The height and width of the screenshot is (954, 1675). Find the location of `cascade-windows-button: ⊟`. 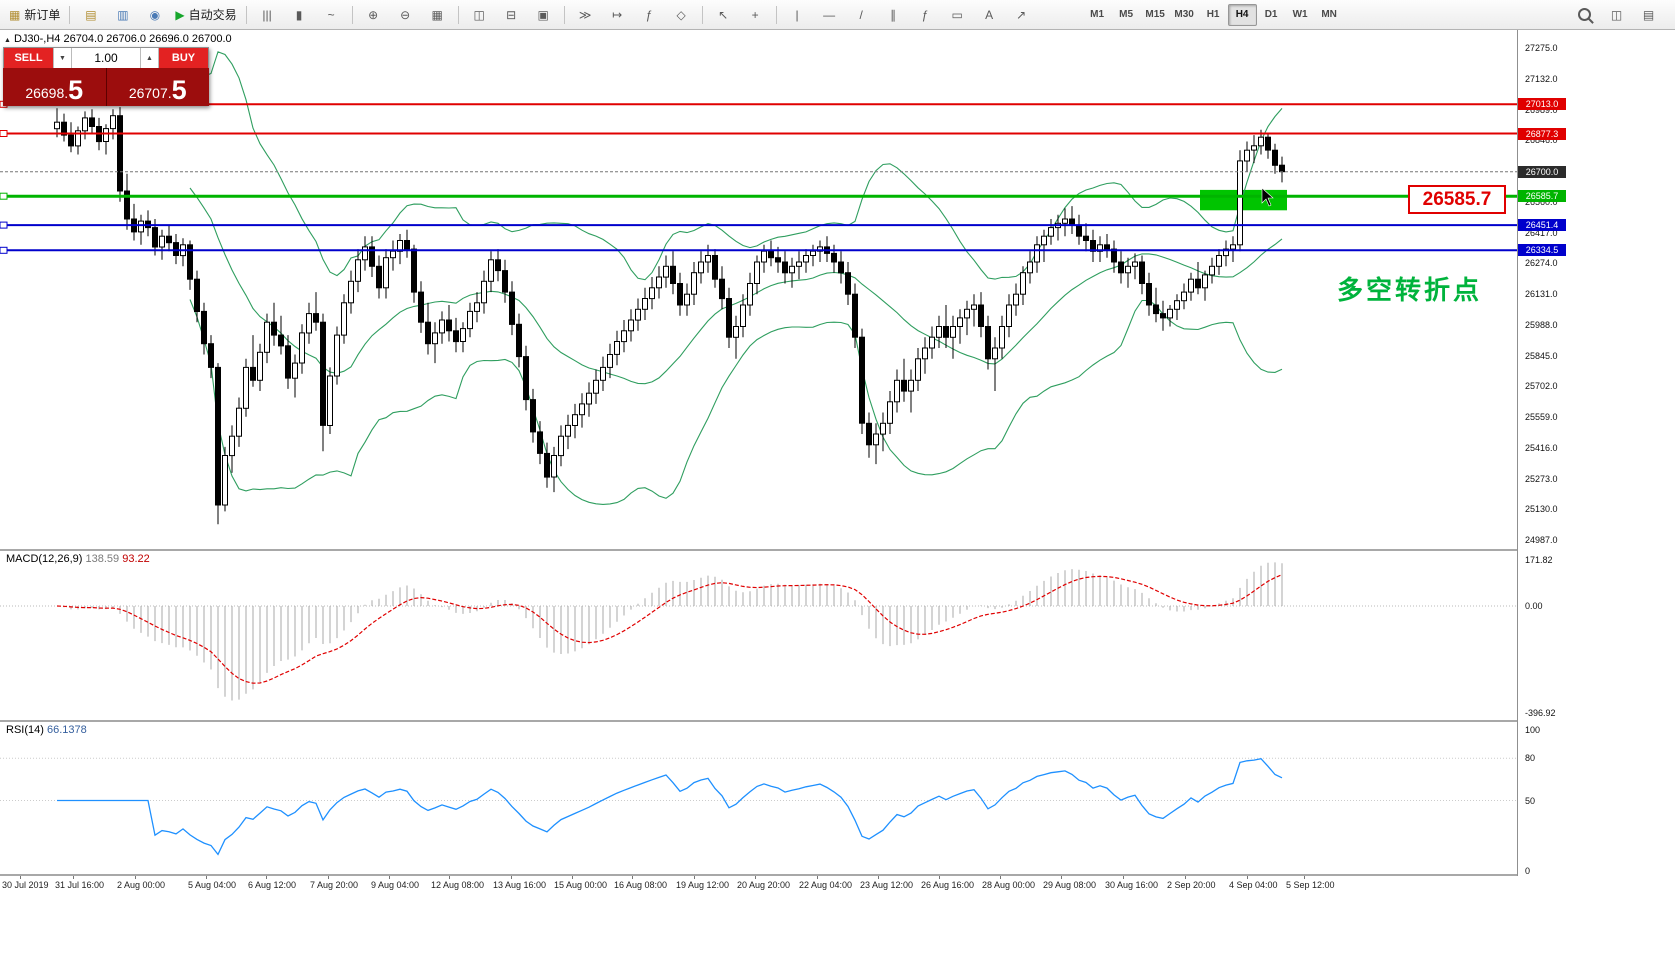

cascade-windows-button: ⊟ is located at coordinates (511, 15).